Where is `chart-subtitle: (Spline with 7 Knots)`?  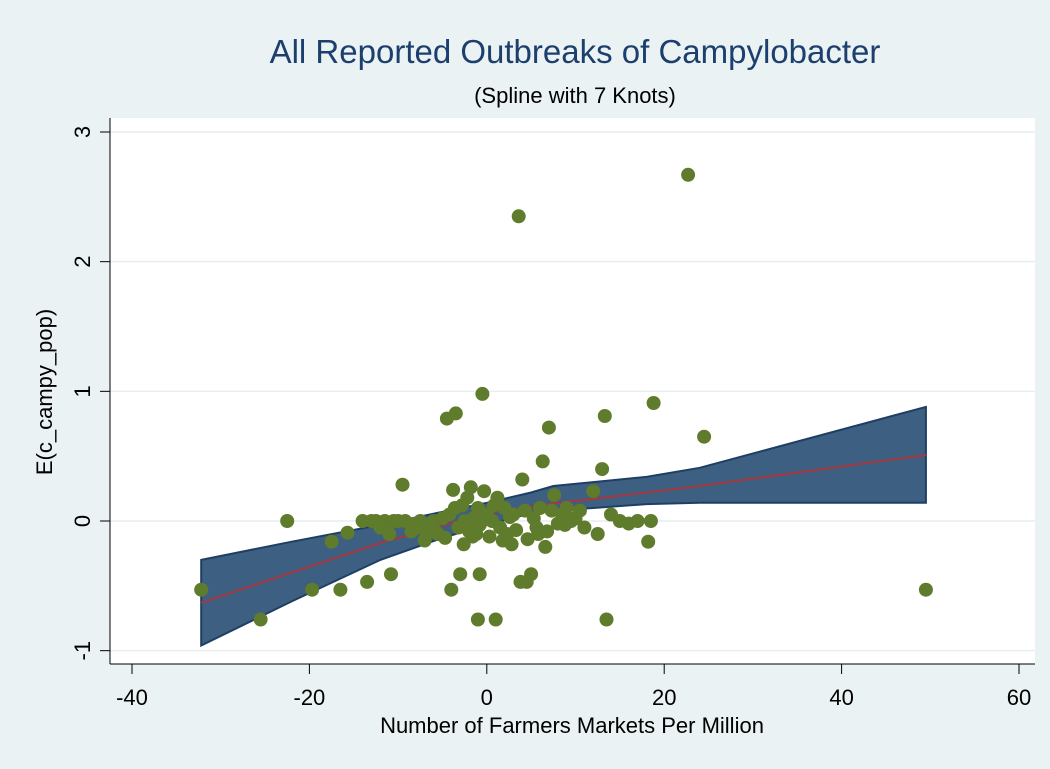 chart-subtitle: (Spline with 7 Knots) is located at coordinates (575, 95).